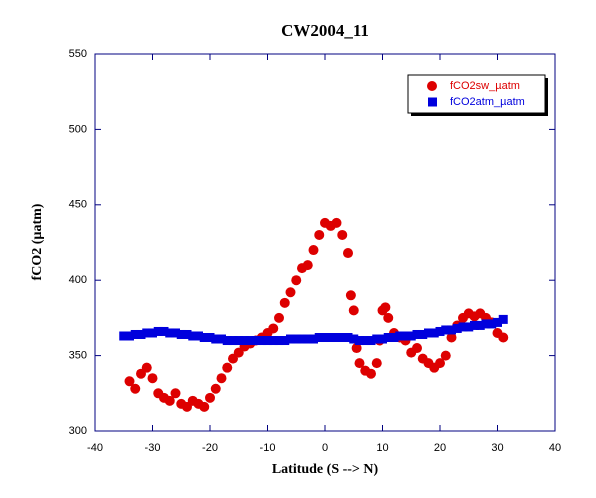  What do you see at coordinates (78, 205) in the screenshot?
I see `y-tick-label: 450` at bounding box center [78, 205].